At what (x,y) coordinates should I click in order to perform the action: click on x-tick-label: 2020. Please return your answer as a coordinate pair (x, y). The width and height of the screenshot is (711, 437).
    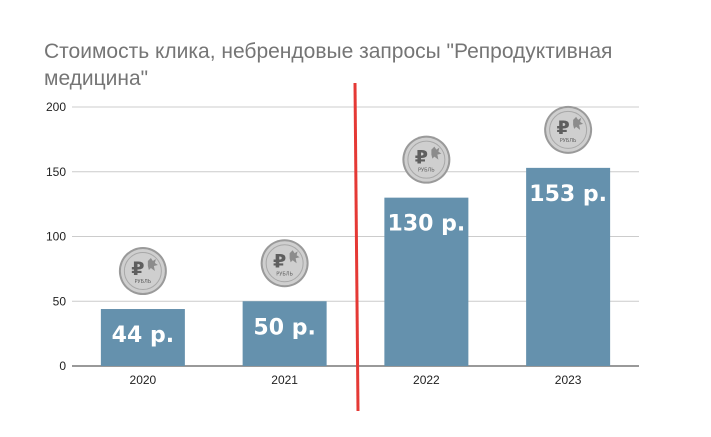
    Looking at the image, I should click on (143, 380).